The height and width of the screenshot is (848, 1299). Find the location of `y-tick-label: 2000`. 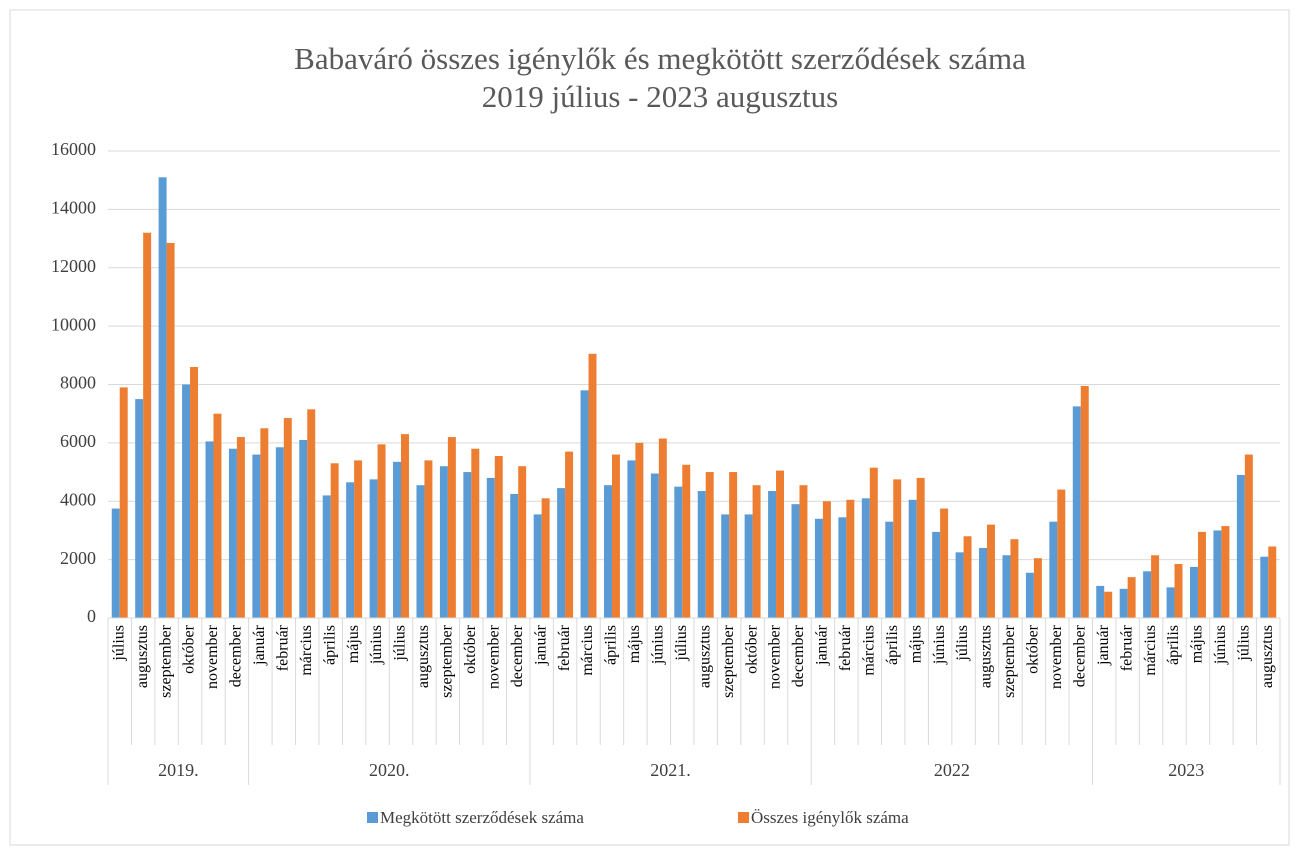

y-tick-label: 2000 is located at coordinates (78, 558).